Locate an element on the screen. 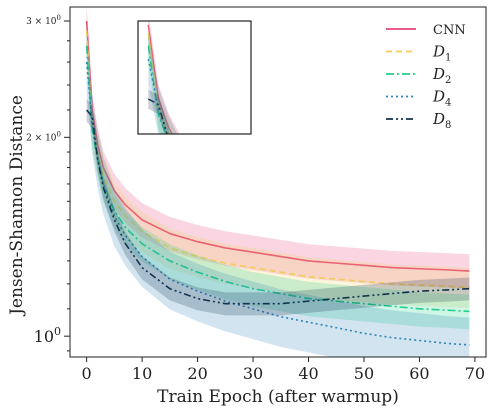 The width and height of the screenshot is (493, 420). y-tick-label: 100 is located at coordinates (47, 335).